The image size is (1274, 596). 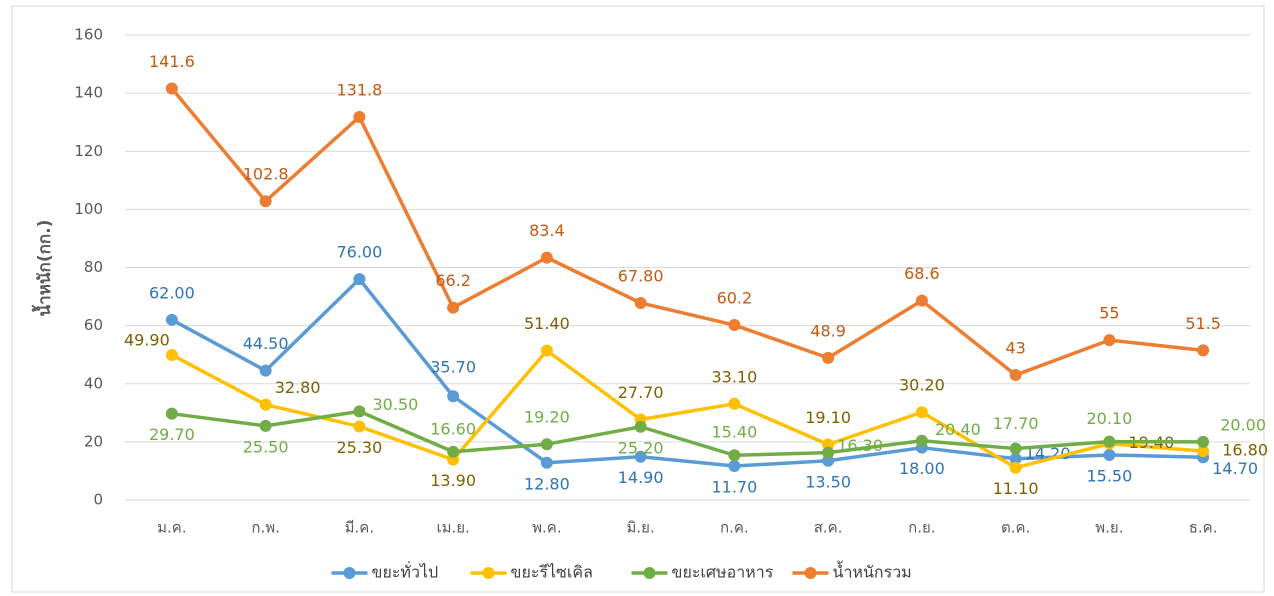 What do you see at coordinates (266, 446) in the screenshot?
I see `data-label: 25.50` at bounding box center [266, 446].